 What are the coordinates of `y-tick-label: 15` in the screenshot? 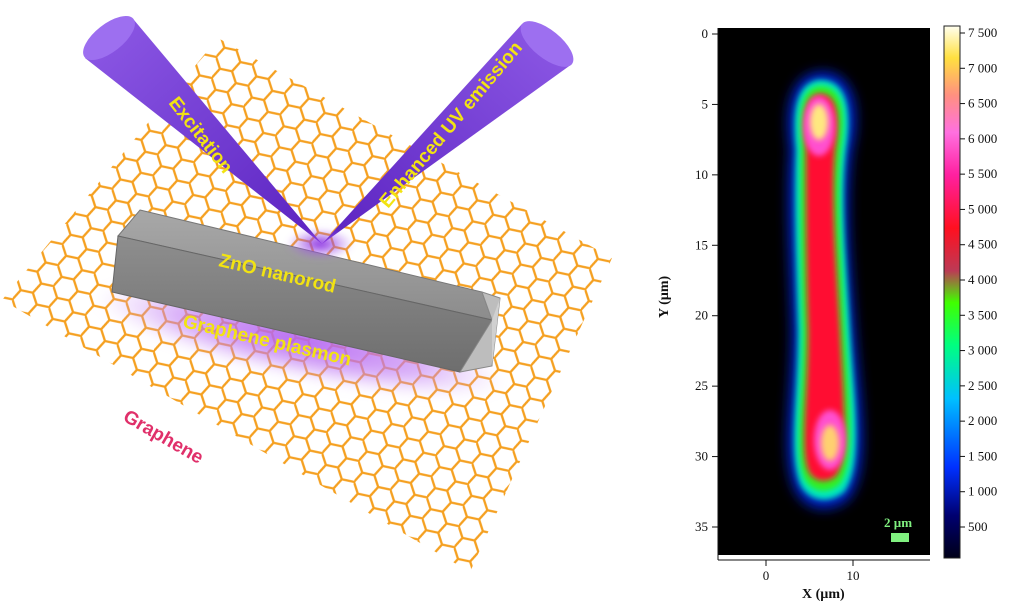 It's located at (701, 244).